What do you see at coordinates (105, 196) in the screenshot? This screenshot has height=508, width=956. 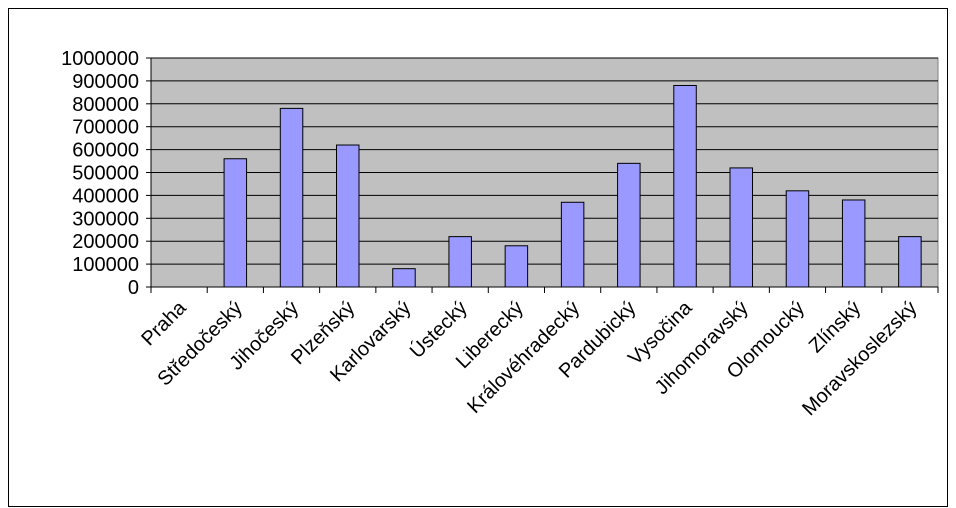 I see `y-tick-label: 400000` at bounding box center [105, 196].